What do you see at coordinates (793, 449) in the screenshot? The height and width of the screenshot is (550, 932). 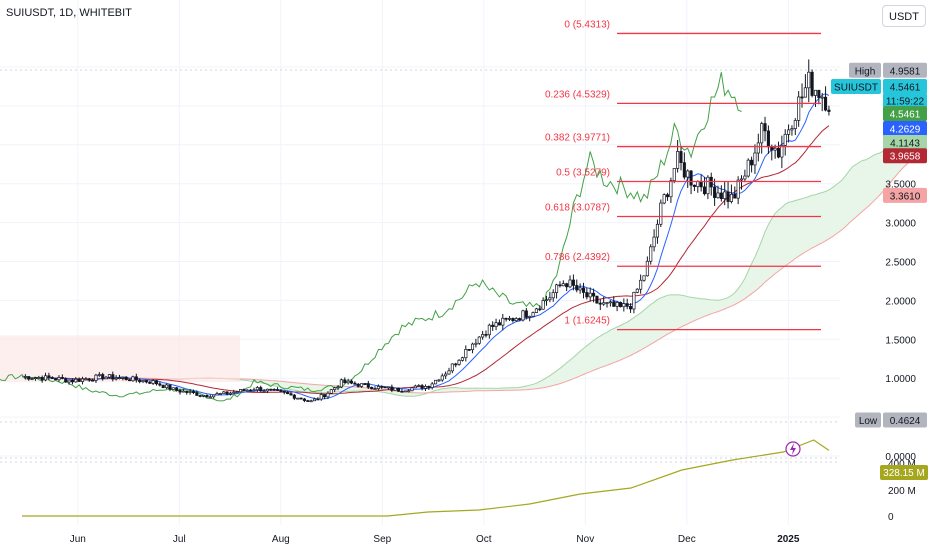 I see `misc` at bounding box center [793, 449].